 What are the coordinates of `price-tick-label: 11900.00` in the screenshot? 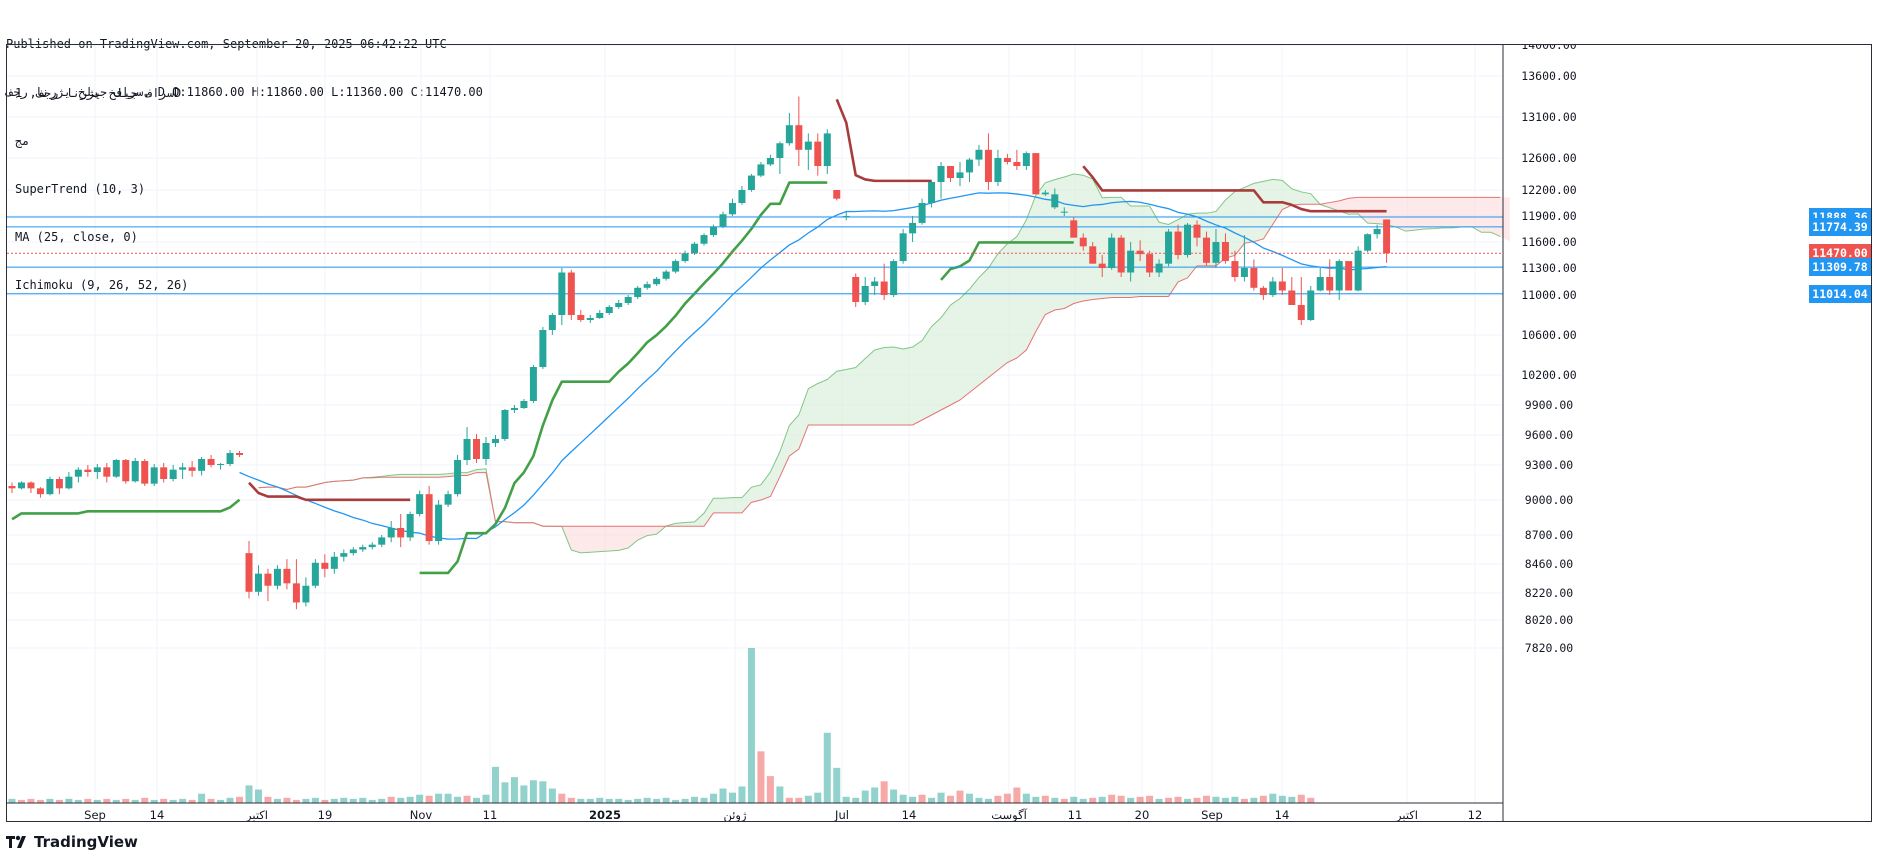 It's located at (1548, 216).